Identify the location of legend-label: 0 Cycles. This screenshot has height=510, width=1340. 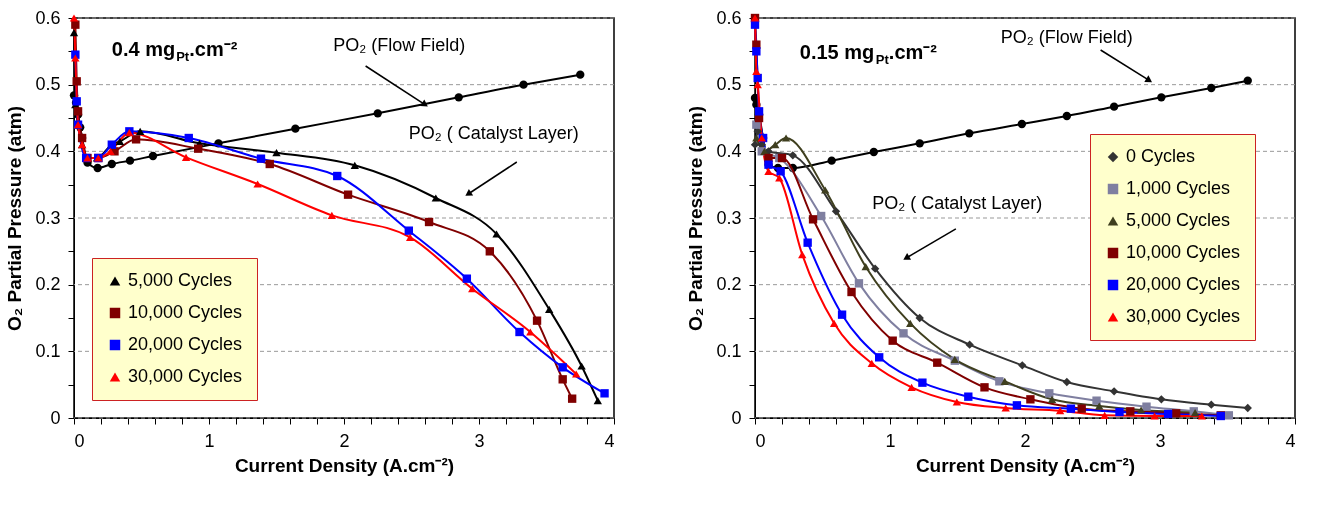
(1161, 156).